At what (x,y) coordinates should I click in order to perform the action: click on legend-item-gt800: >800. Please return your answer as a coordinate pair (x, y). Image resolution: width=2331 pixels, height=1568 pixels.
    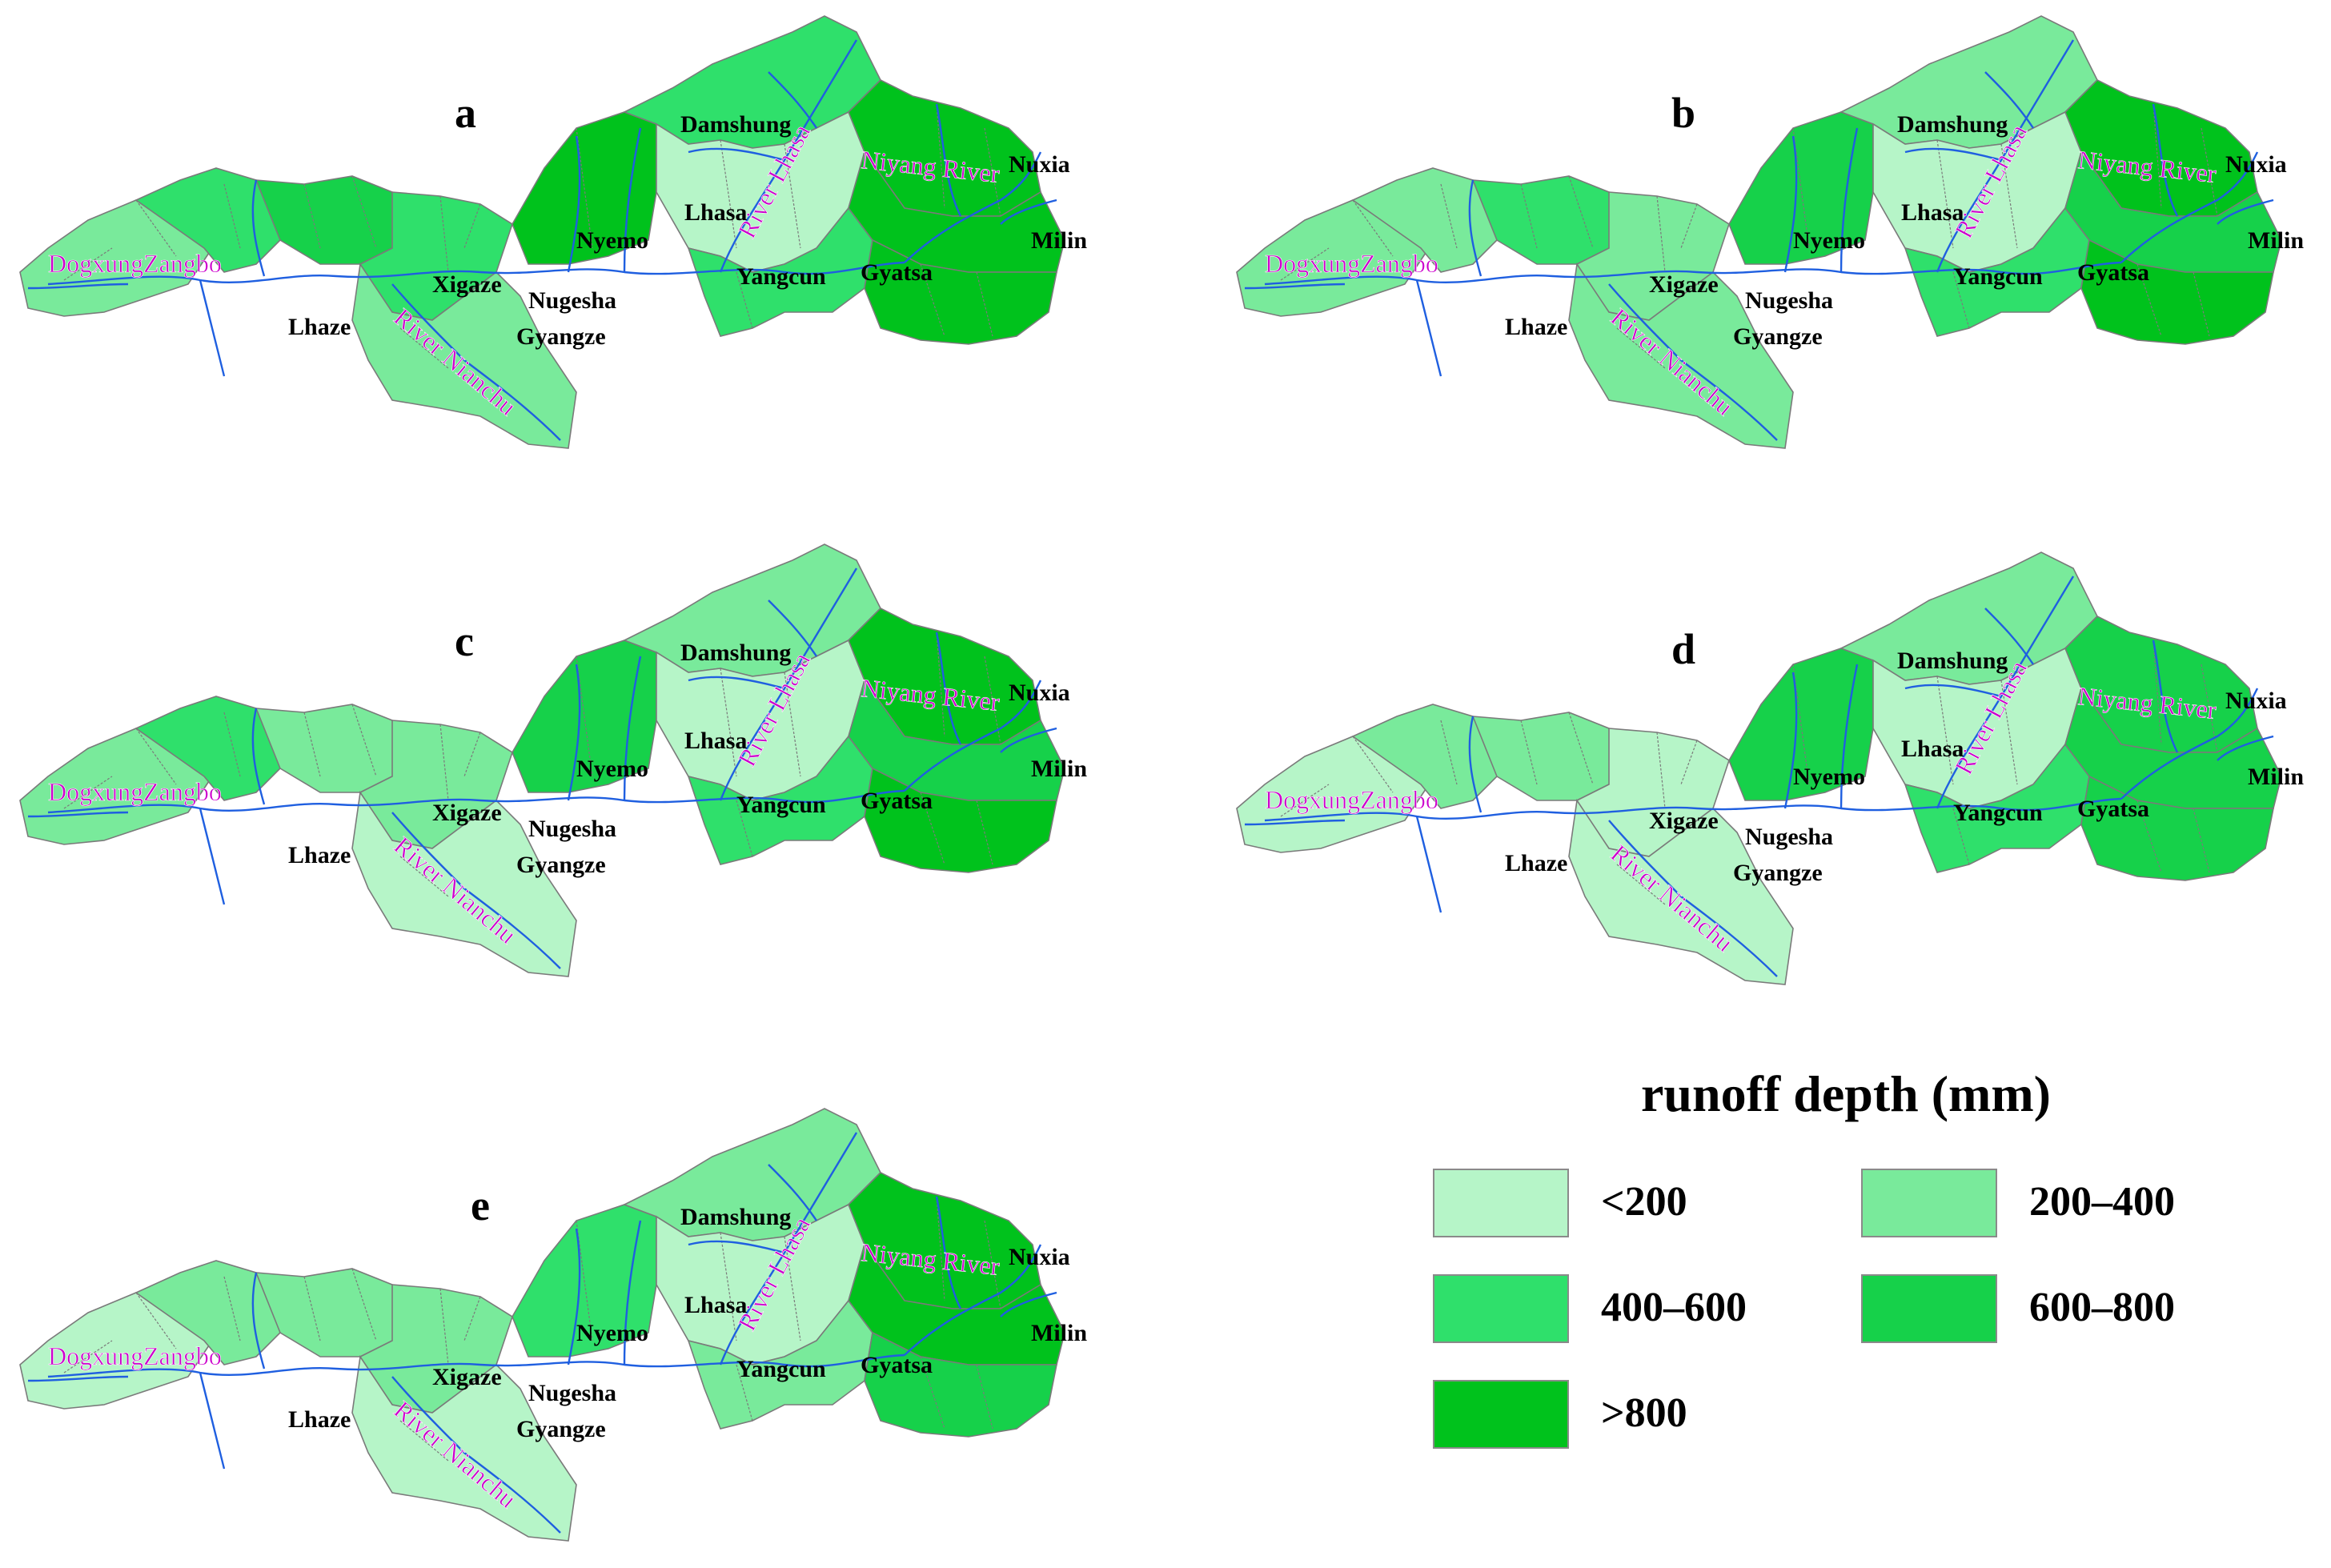
    Looking at the image, I should click on (1625, 1416).